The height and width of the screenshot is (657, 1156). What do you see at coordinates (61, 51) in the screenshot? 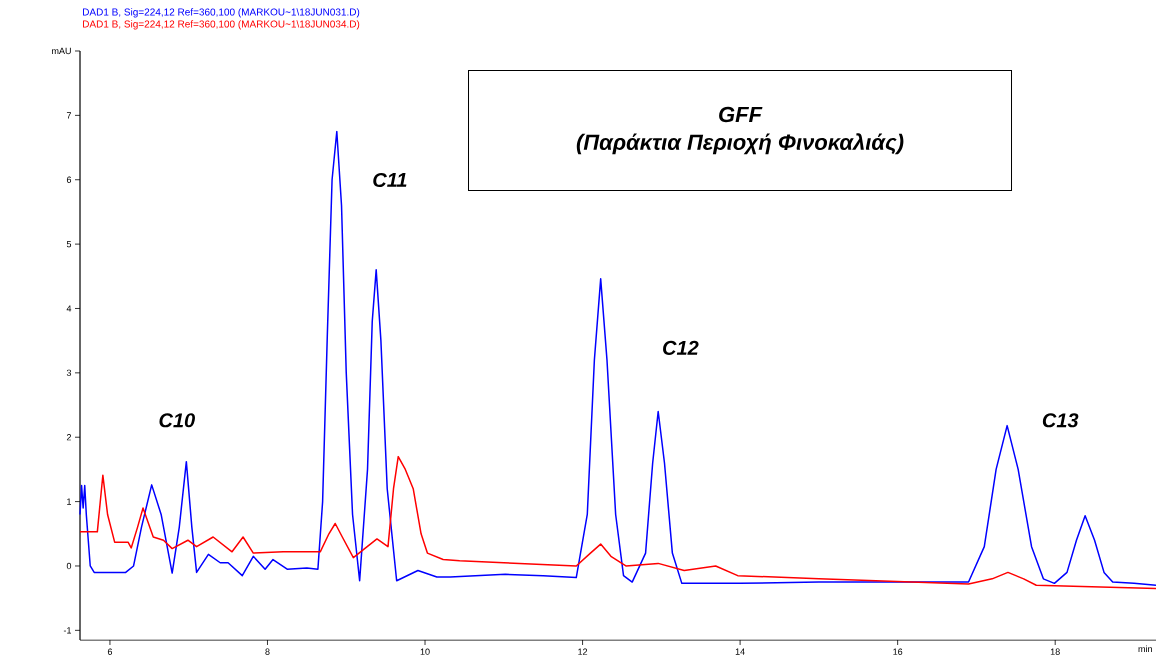
I see `y-tick-label: mAU` at bounding box center [61, 51].